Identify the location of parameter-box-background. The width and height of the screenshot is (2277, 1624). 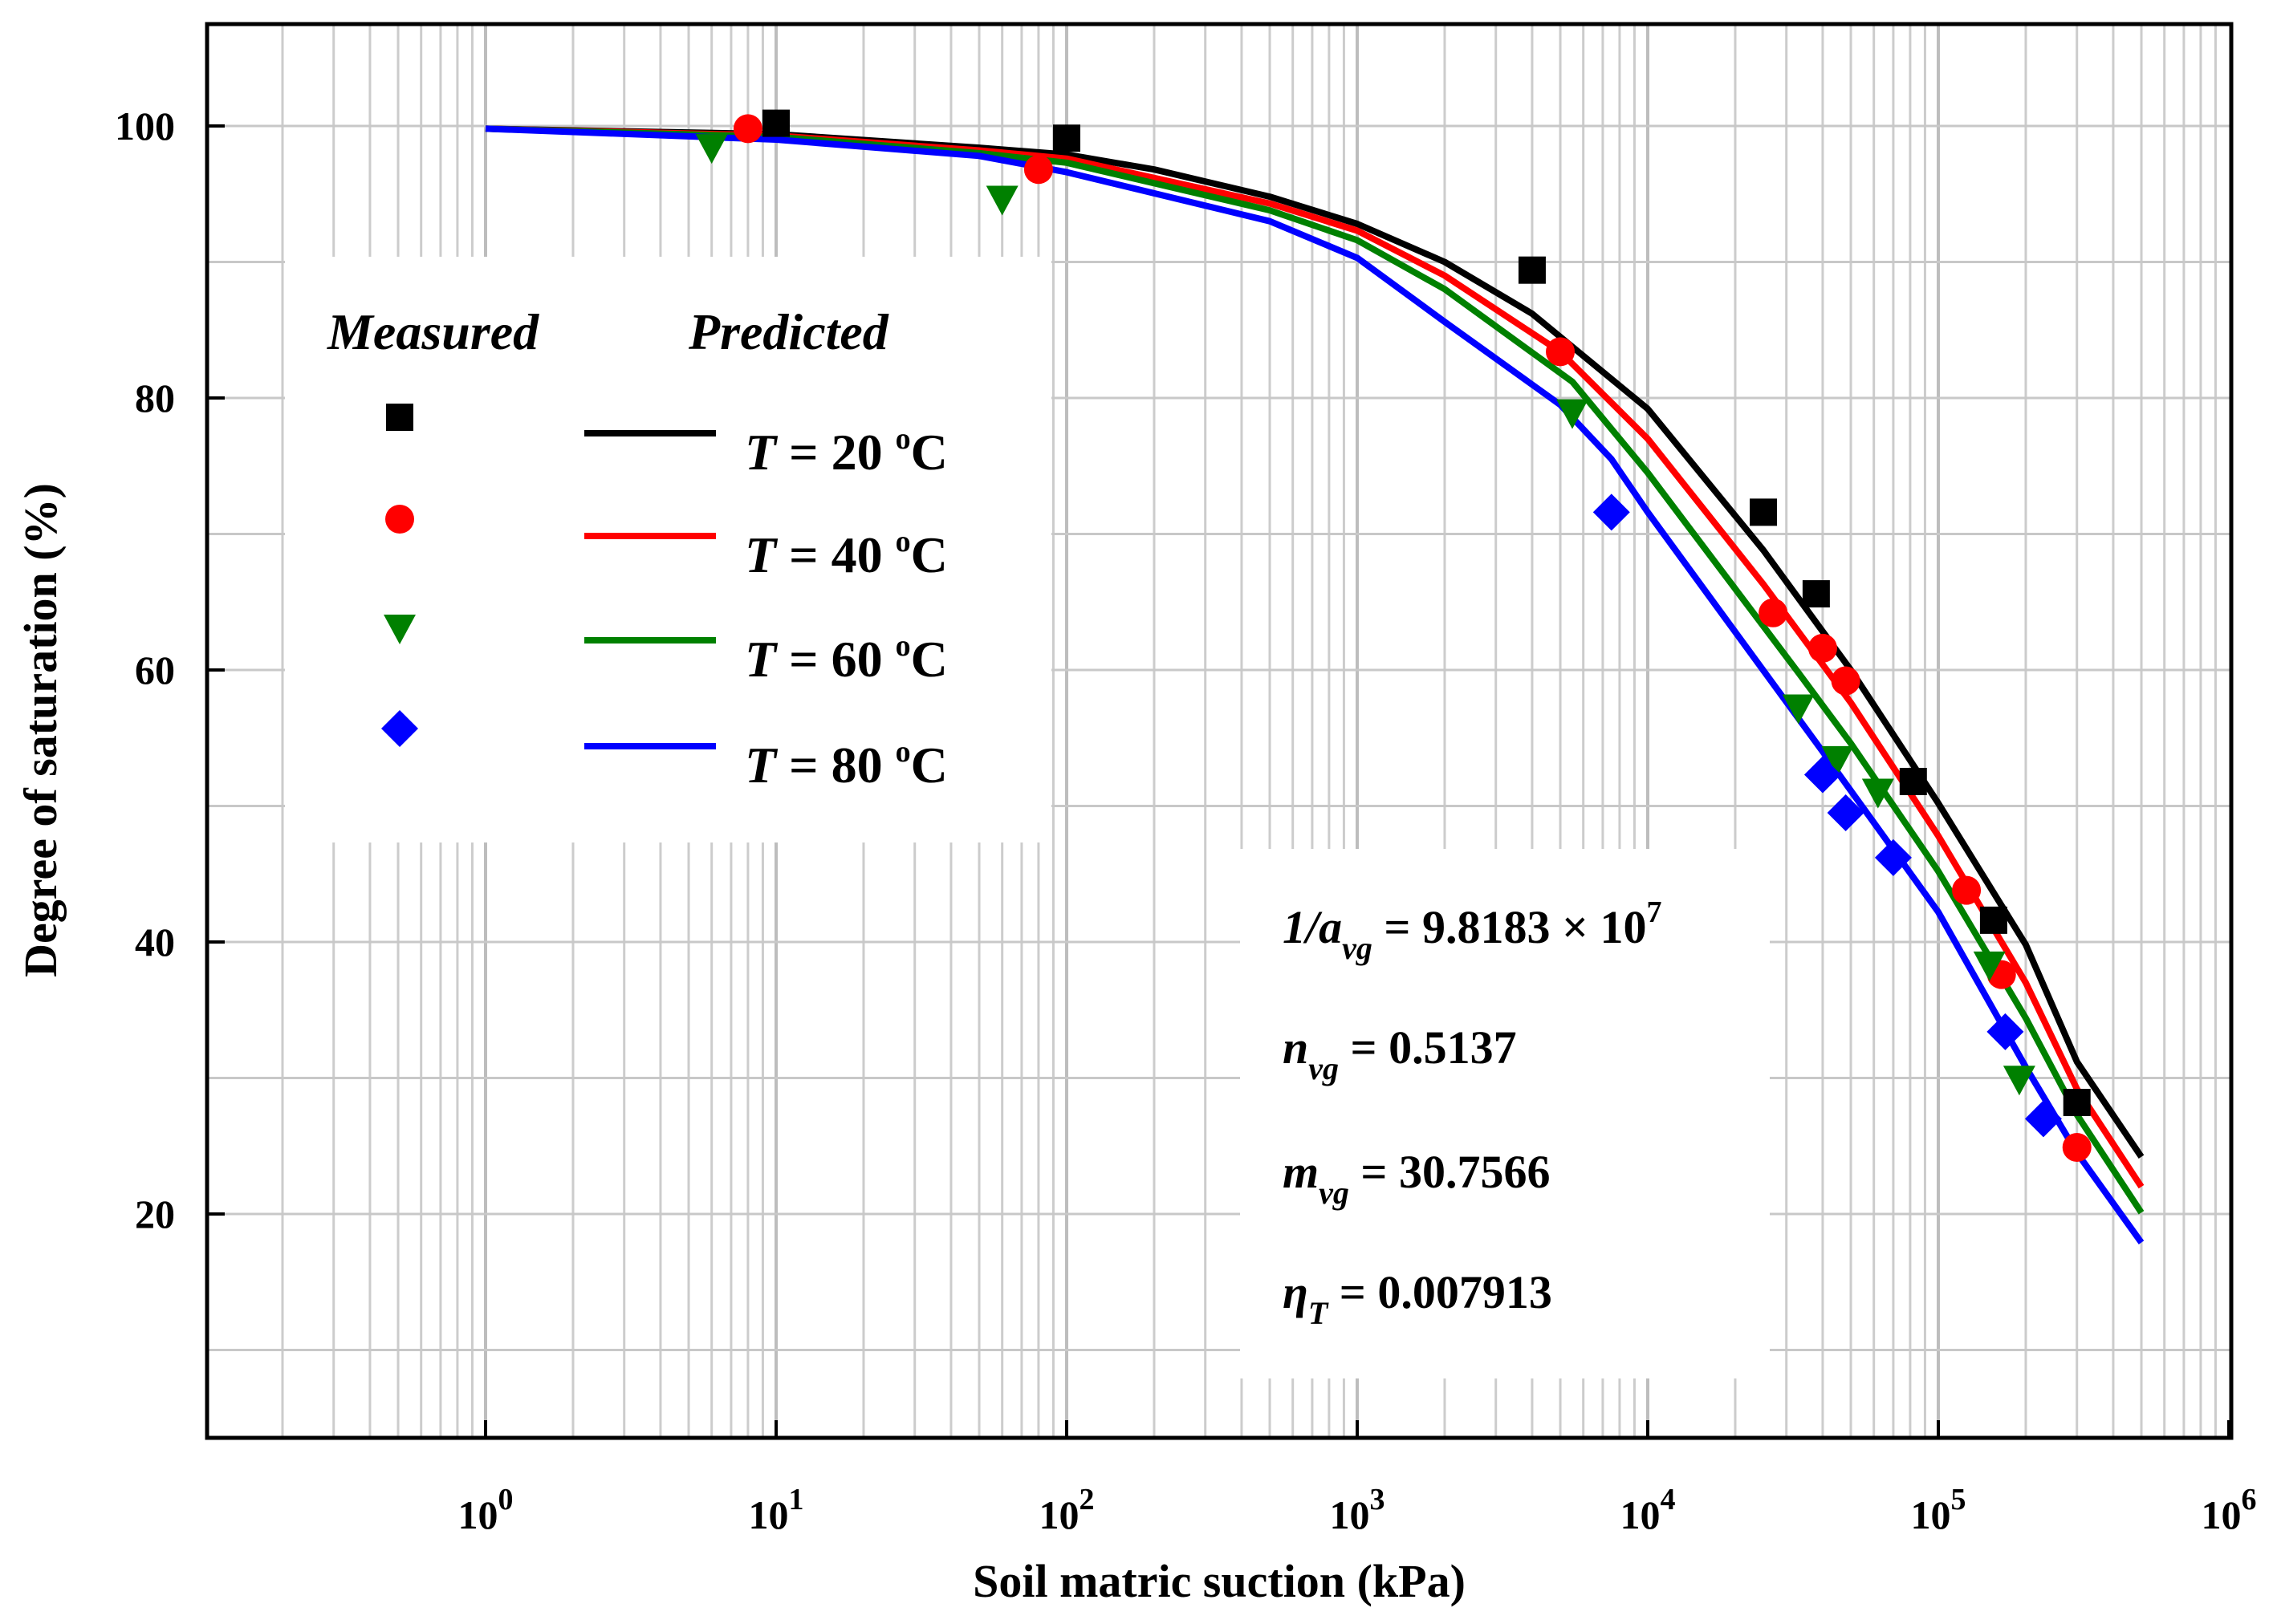
(1505, 1113).